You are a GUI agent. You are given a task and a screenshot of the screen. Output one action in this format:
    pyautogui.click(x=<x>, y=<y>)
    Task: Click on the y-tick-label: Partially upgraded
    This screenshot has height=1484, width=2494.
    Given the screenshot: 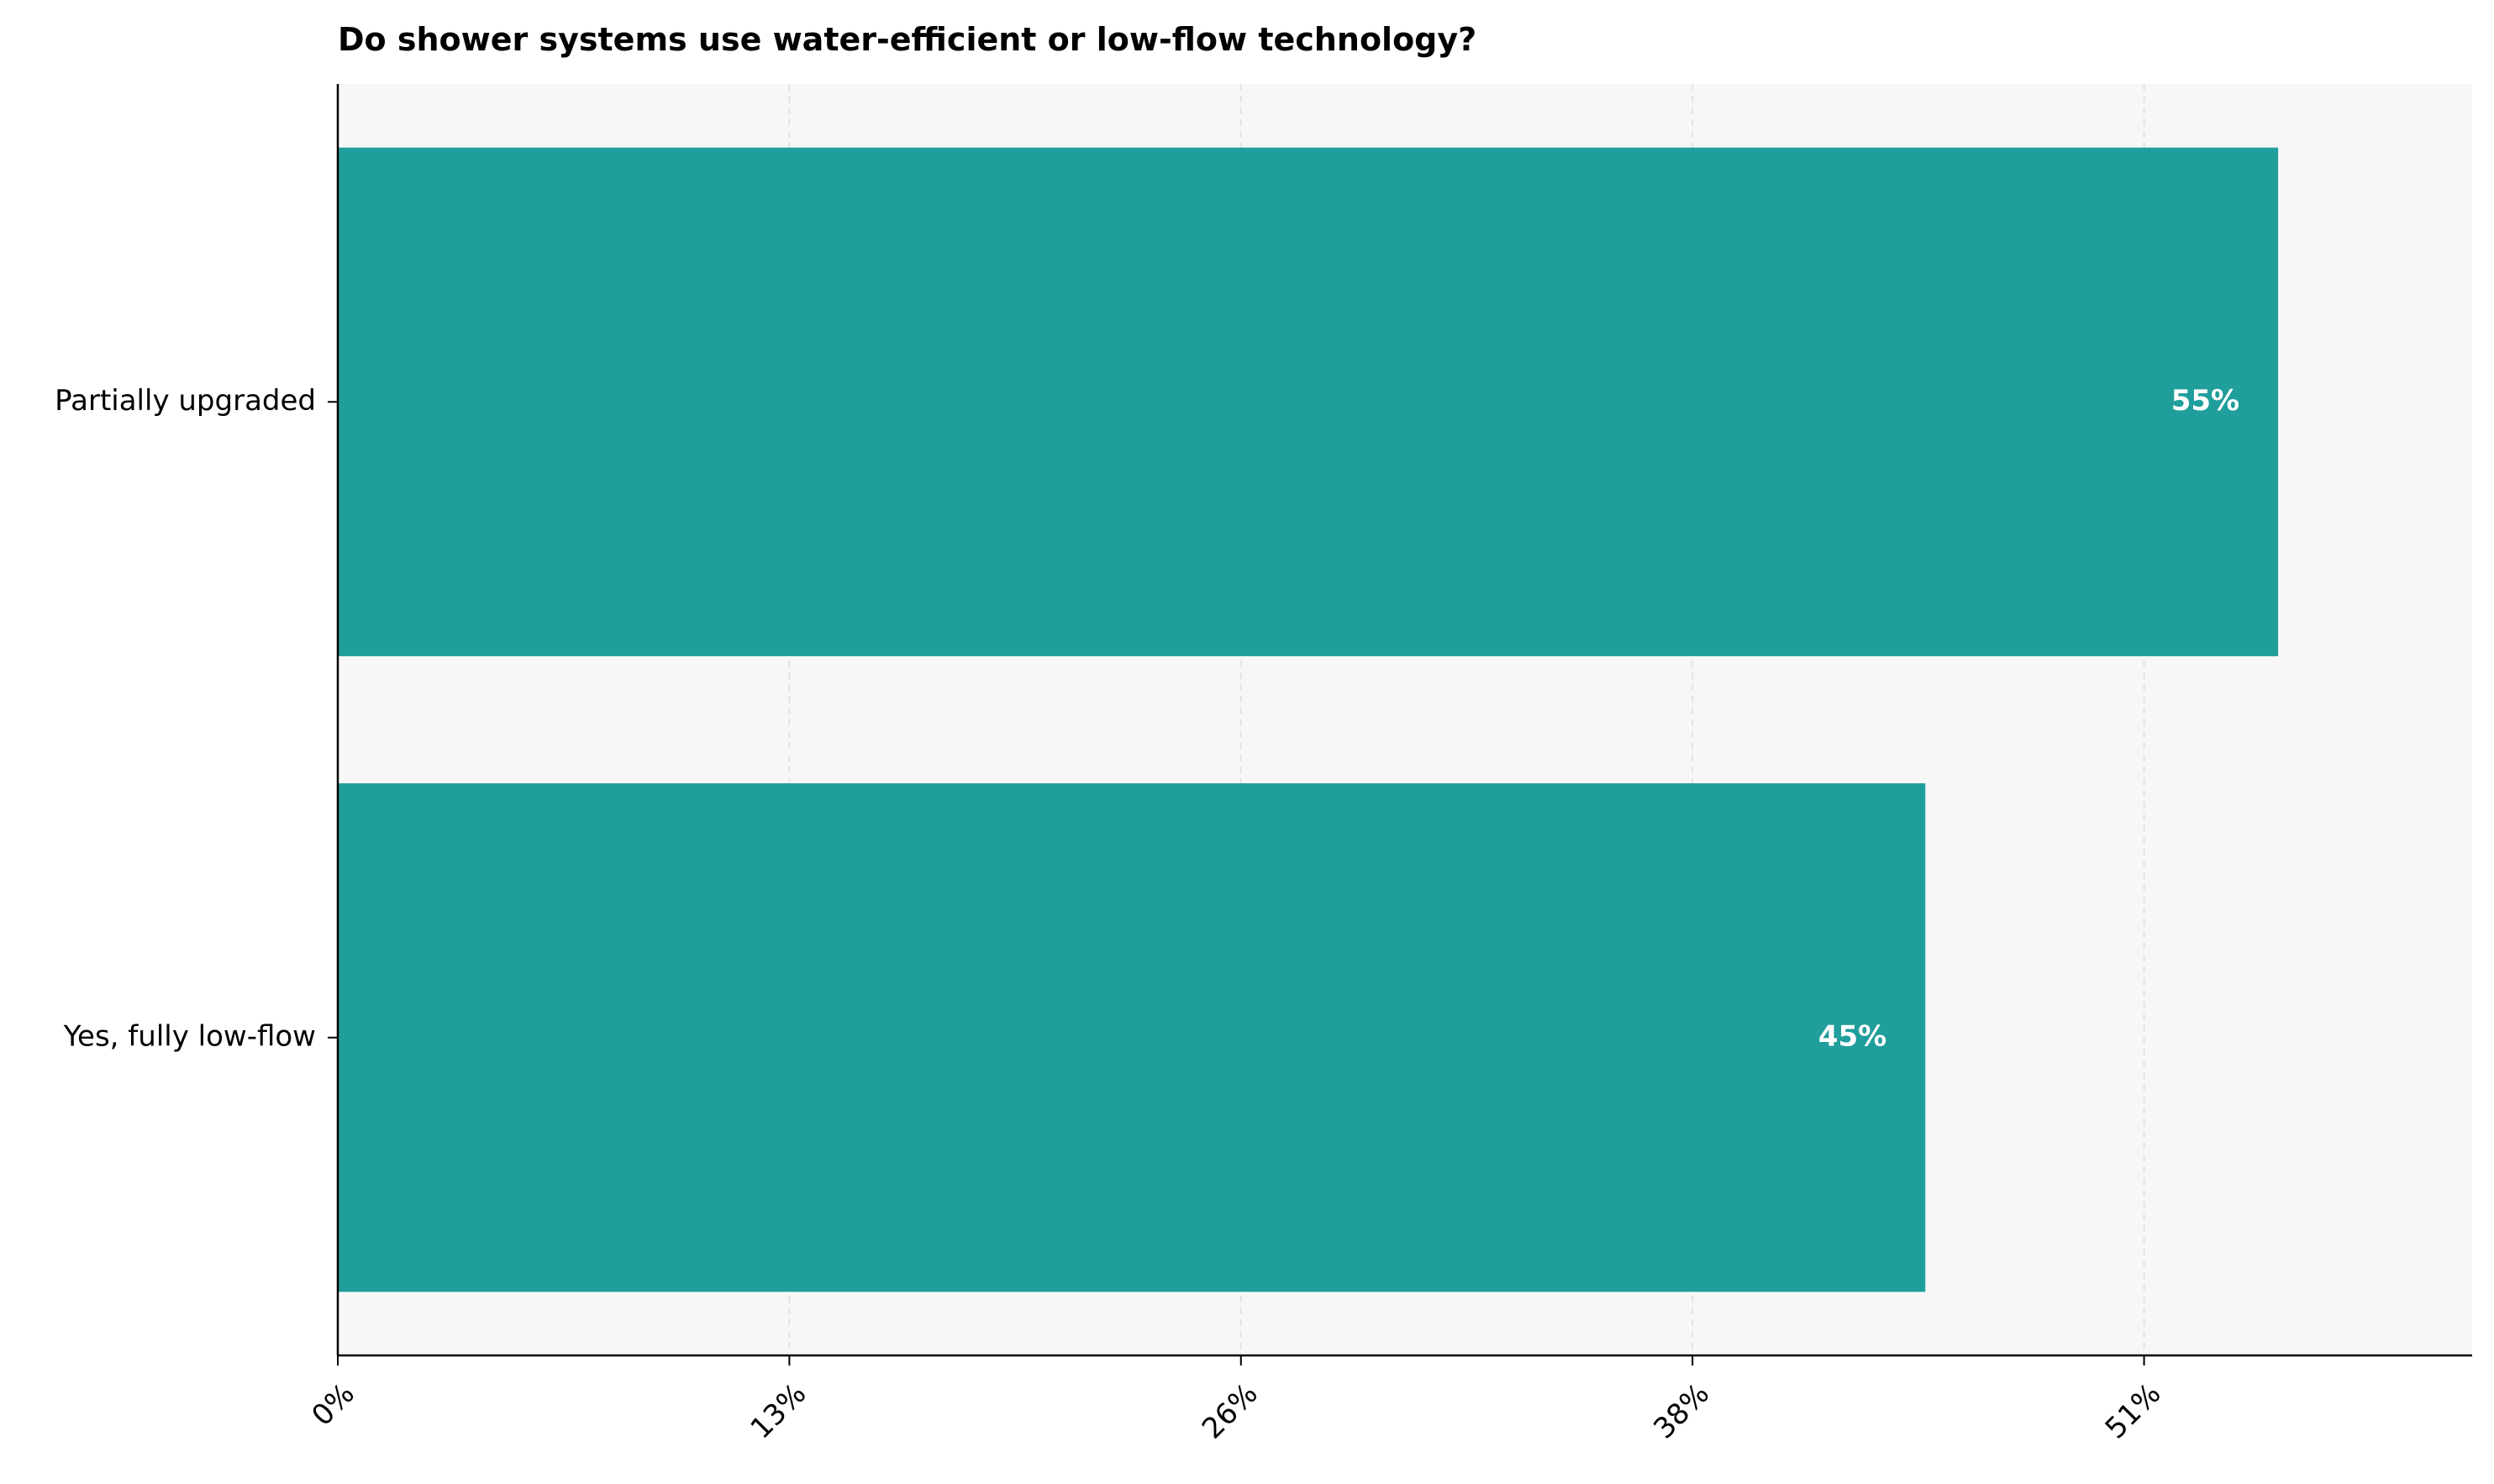 What is the action you would take?
    pyautogui.click(x=185, y=401)
    